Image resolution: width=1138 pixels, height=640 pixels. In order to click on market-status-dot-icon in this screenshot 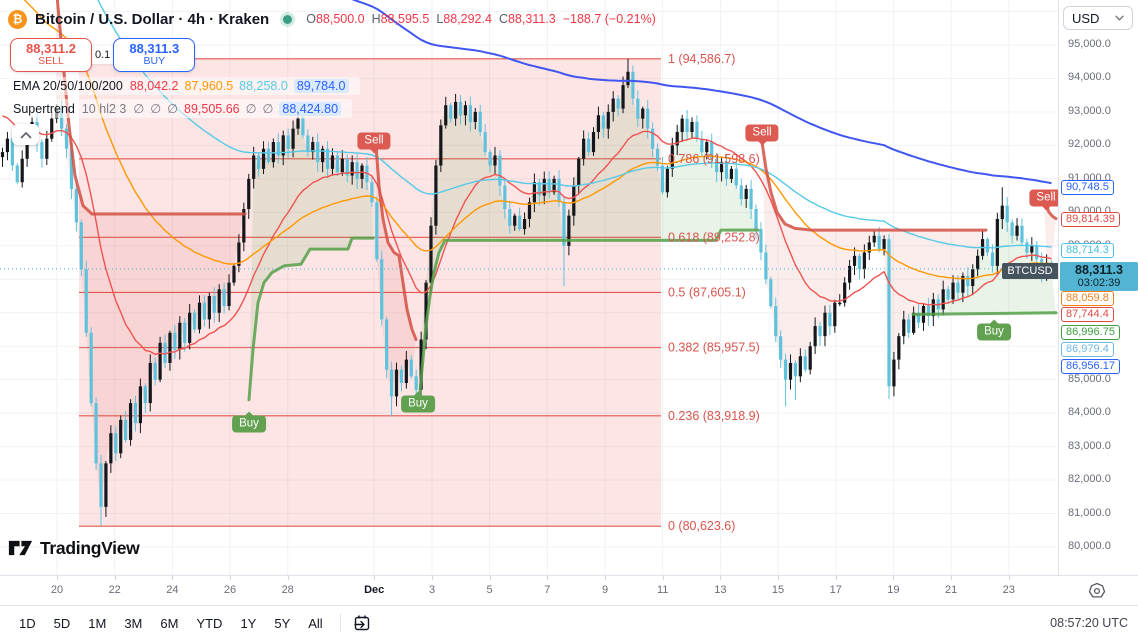, I will do `click(288, 19)`.